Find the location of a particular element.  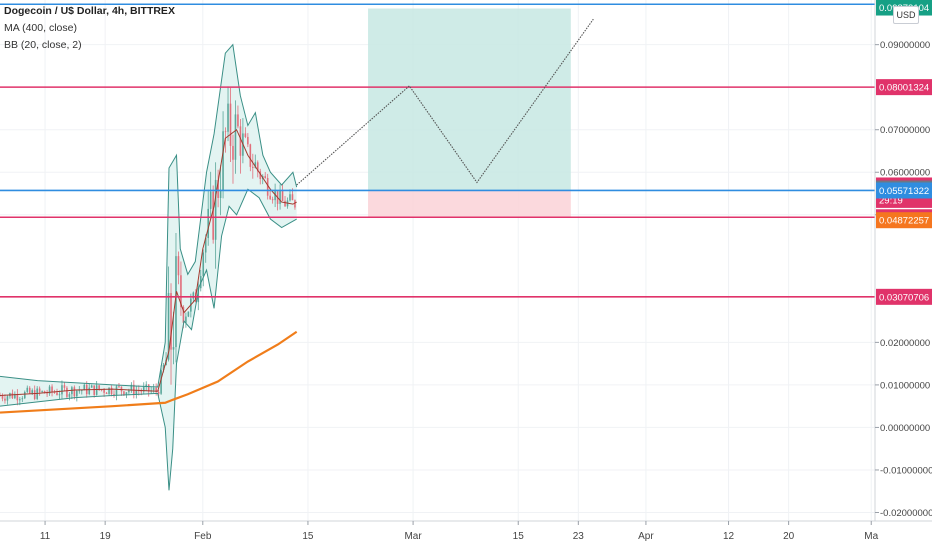

y-tick-label: -0.01000000 is located at coordinates (906, 470).